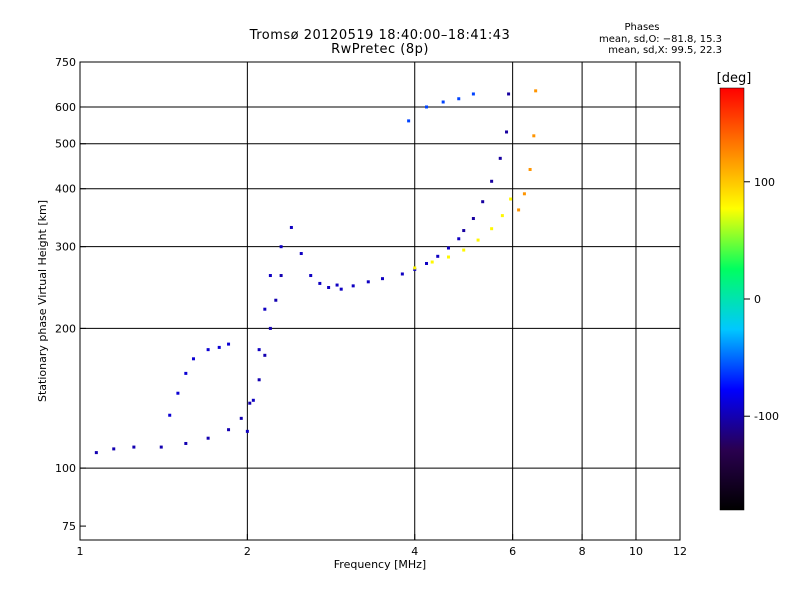  Describe the element at coordinates (380, 35) in the screenshot. I see `chart-title: Tromsø 20120519 18:40:00–18:41:43` at that location.